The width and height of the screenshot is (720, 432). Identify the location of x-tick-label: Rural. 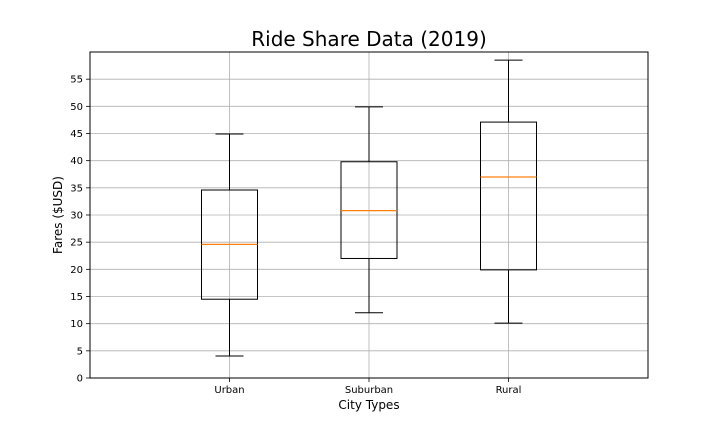
(509, 390).